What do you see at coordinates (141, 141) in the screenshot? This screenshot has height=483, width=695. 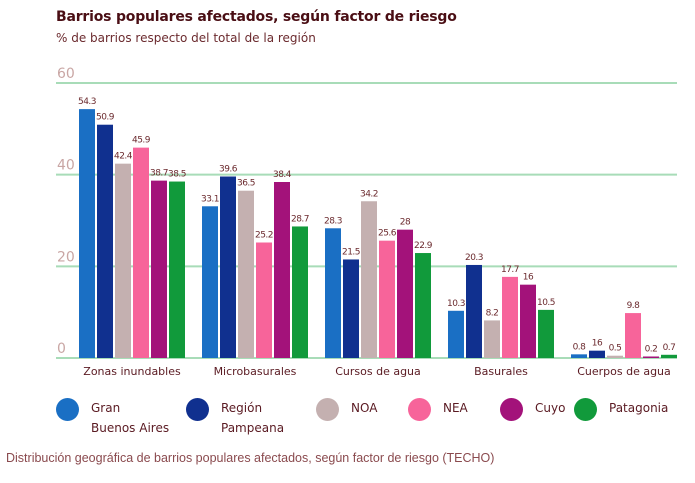 I see `data-label: 45.9` at bounding box center [141, 141].